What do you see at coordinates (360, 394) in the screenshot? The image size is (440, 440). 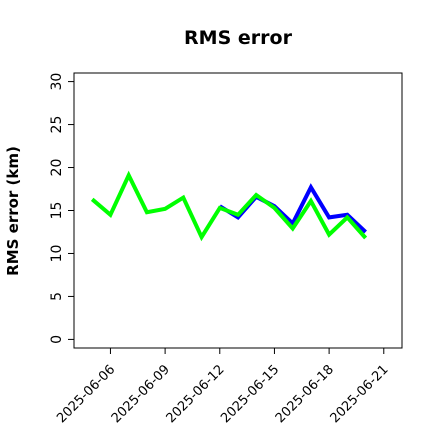 I see `x-tick-label: 2025-06-21` at bounding box center [360, 394].